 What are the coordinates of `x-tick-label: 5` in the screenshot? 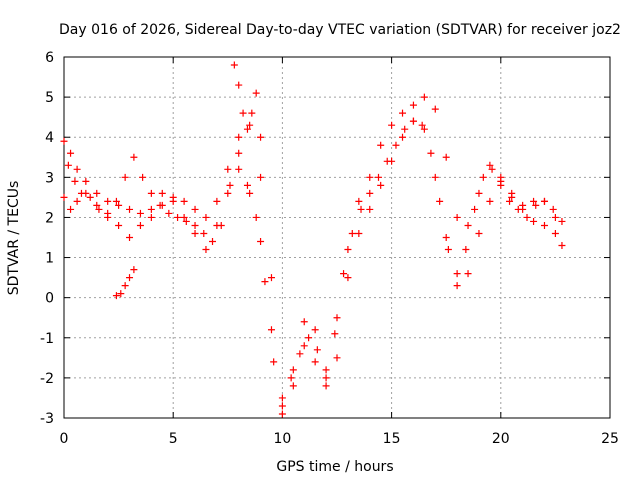 It's located at (173, 439).